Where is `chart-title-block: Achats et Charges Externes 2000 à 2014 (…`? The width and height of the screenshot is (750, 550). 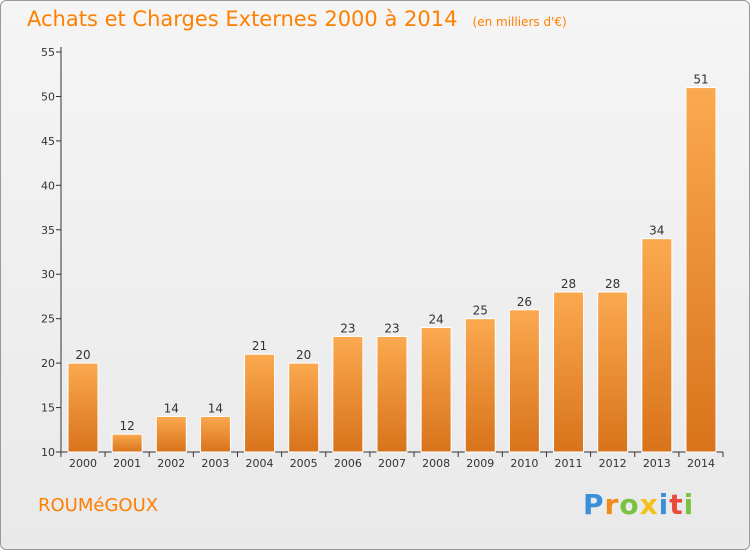 chart-title-block: Achats et Charges Externes 2000 à 2014 (… is located at coordinates (297, 19).